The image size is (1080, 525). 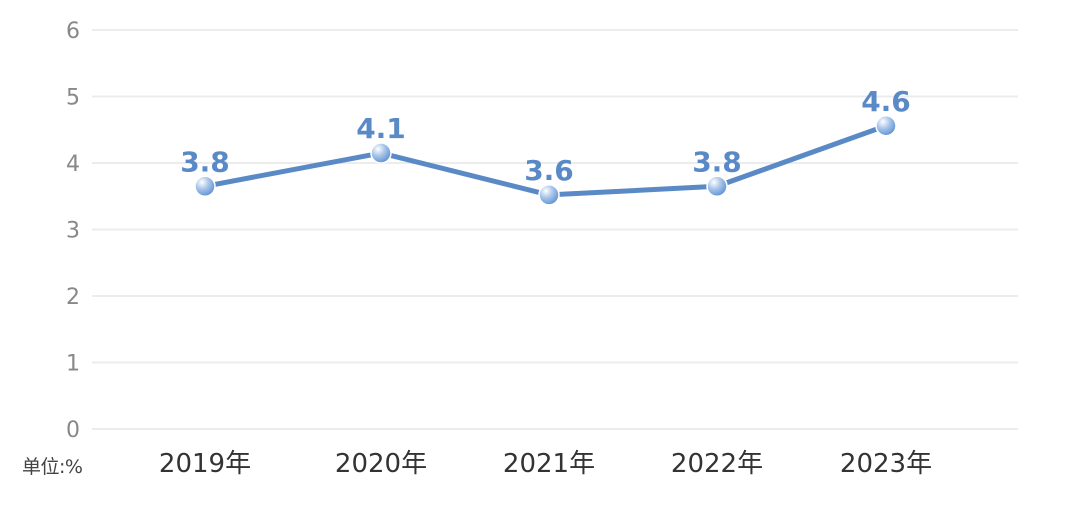 I want to click on data-label: 4.6, so click(x=886, y=101).